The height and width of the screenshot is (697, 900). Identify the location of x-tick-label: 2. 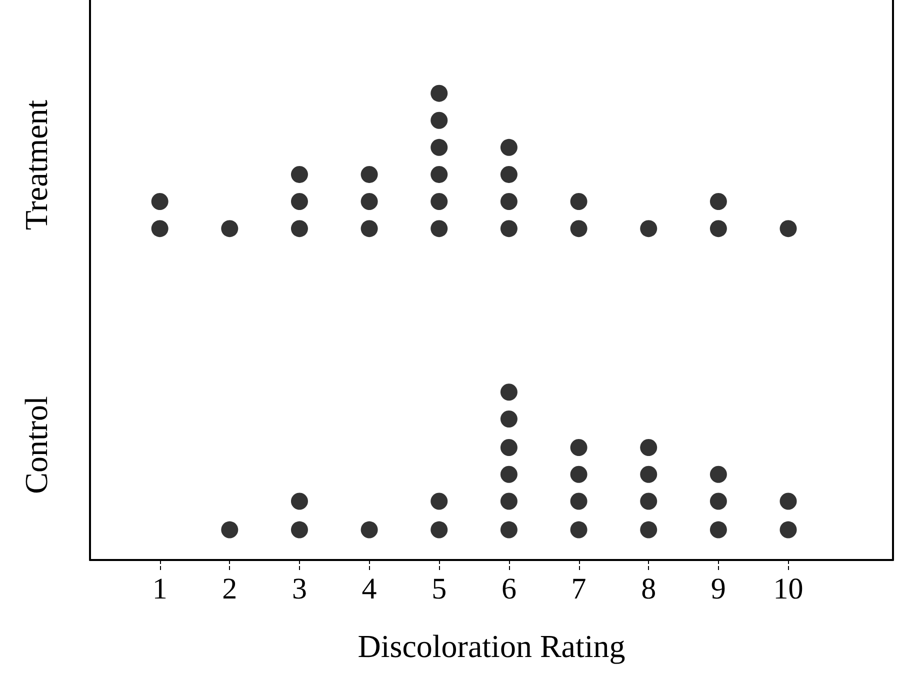
(230, 589).